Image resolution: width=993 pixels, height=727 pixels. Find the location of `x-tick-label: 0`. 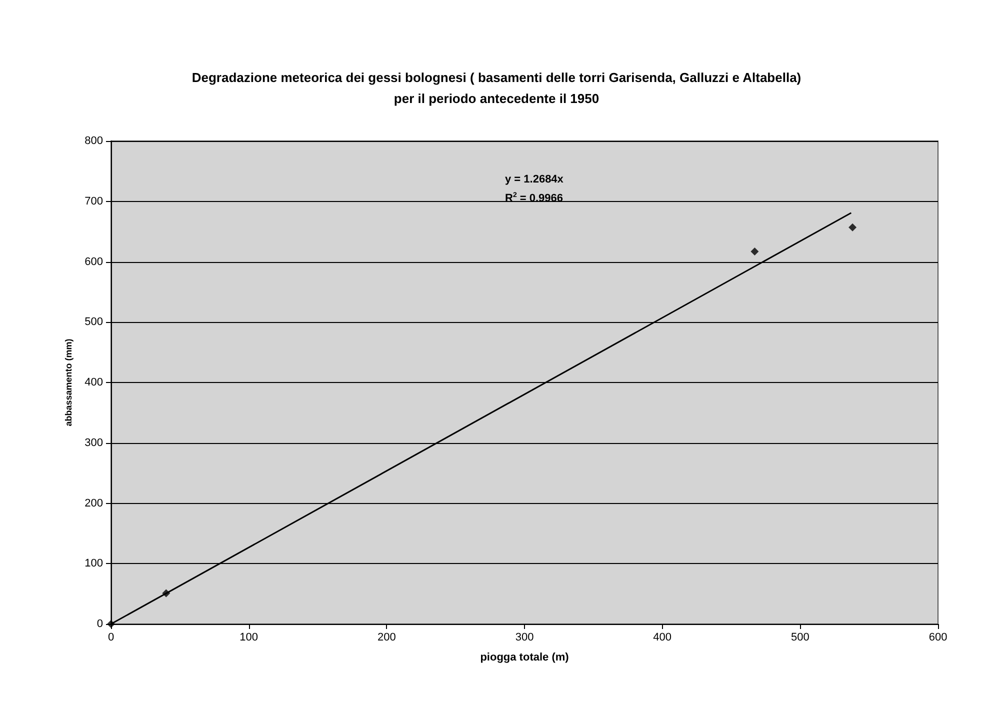

x-tick-label: 0 is located at coordinates (111, 638).